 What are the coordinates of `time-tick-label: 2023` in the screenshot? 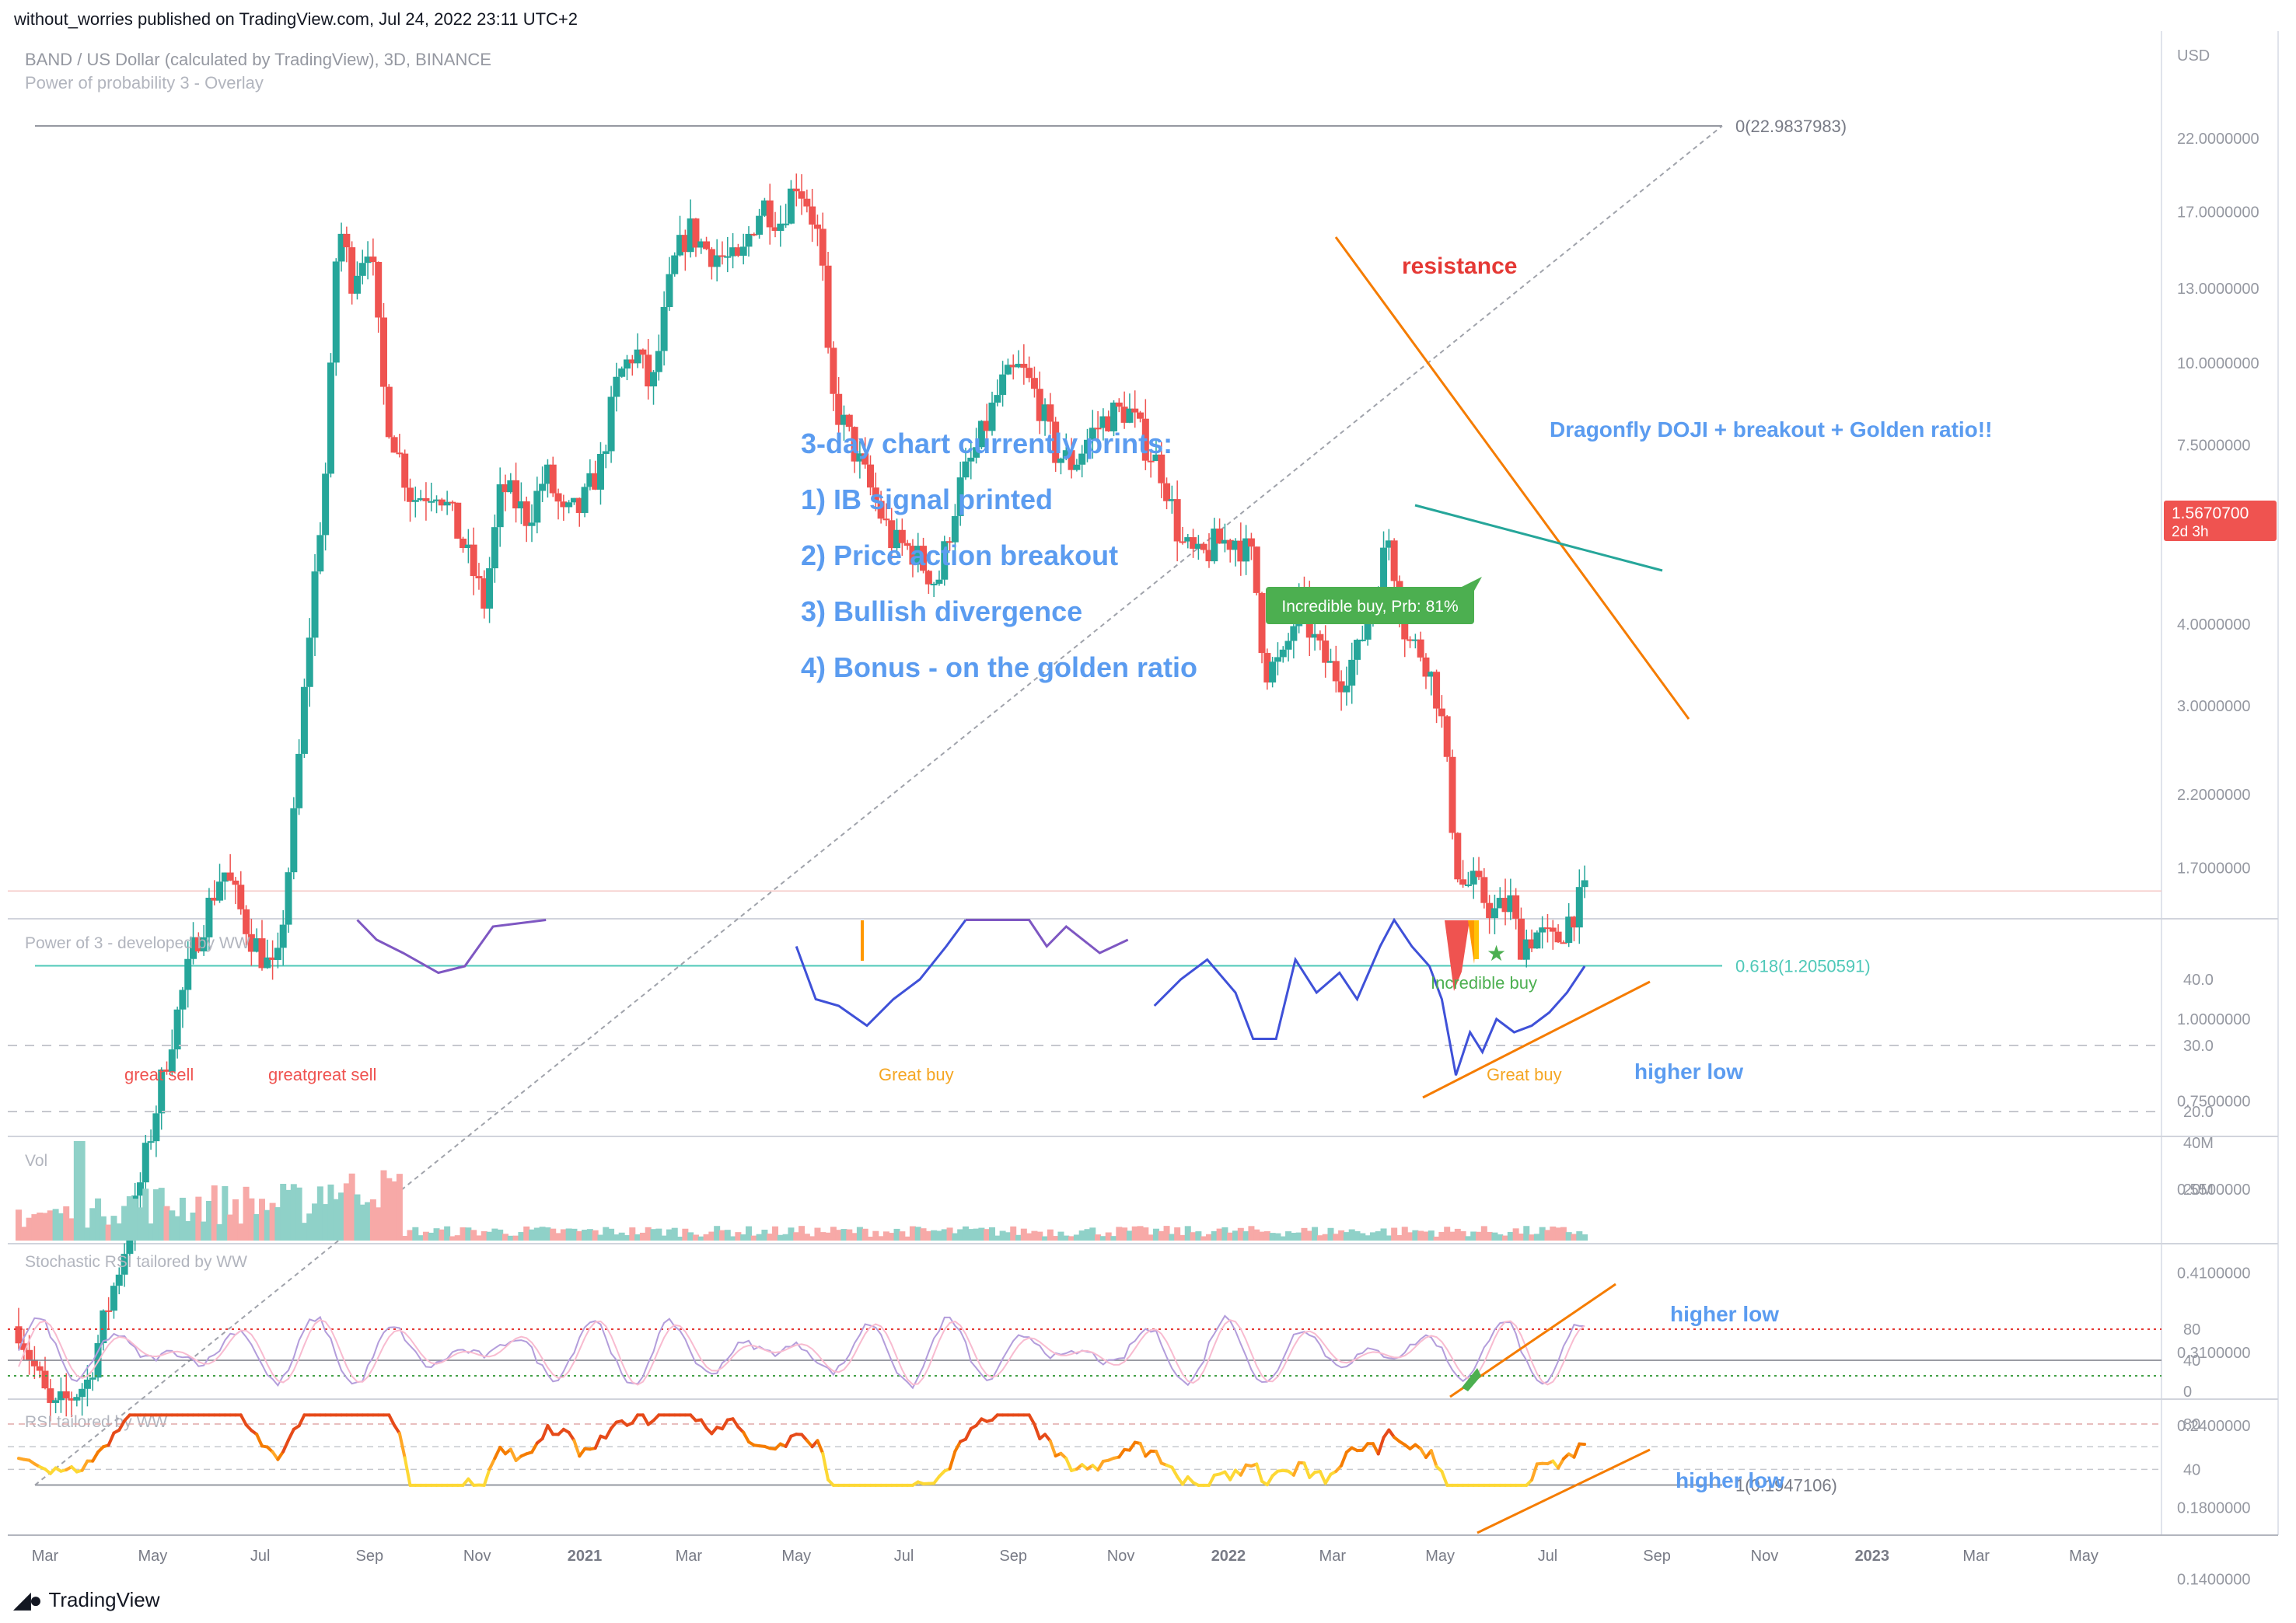 It's located at (1872, 1556).